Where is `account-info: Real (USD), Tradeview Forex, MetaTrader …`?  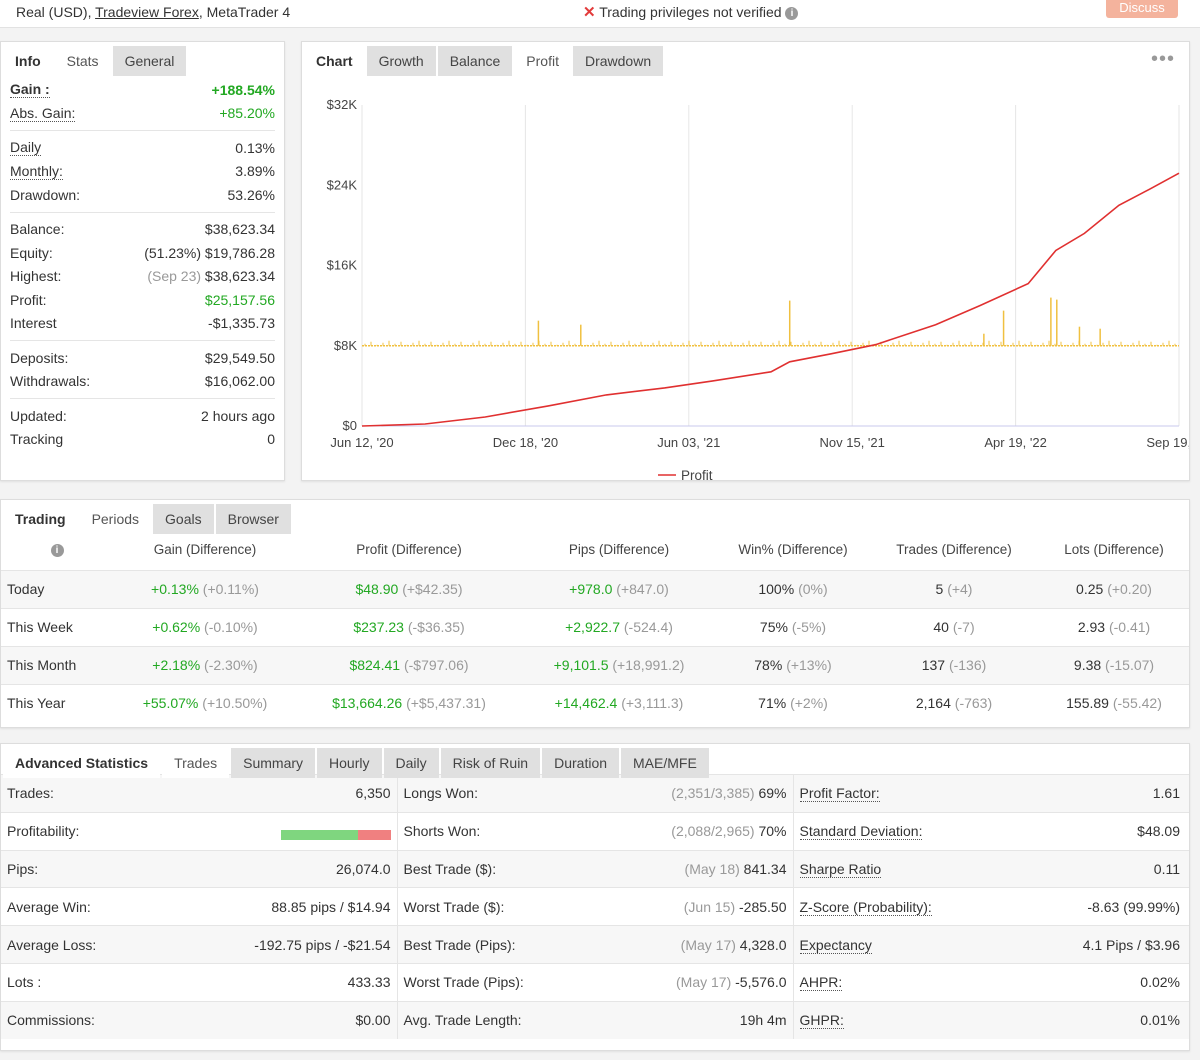 account-info: Real (USD), Tradeview Forex, MetaTrader … is located at coordinates (153, 12).